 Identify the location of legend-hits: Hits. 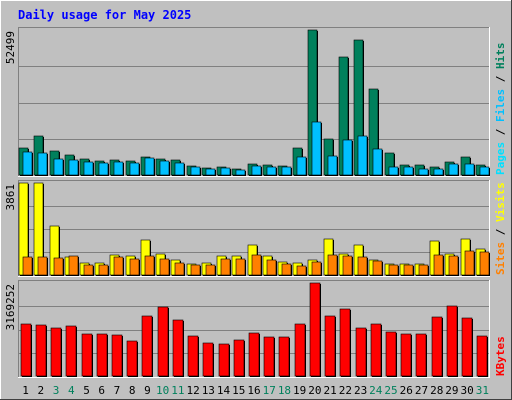
(500, 56).